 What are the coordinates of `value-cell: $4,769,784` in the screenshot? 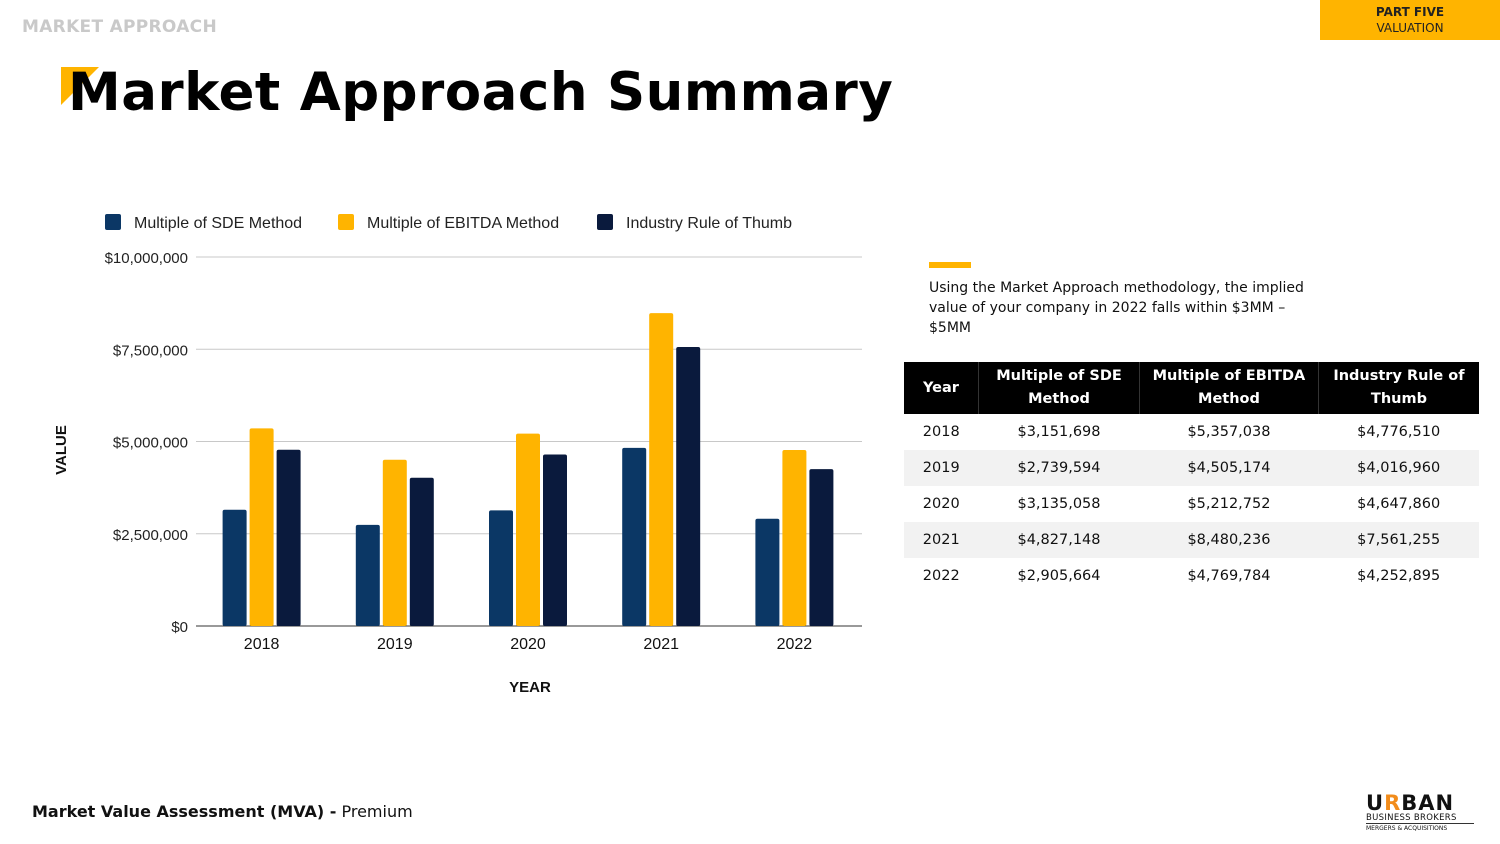 It's located at (1229, 576).